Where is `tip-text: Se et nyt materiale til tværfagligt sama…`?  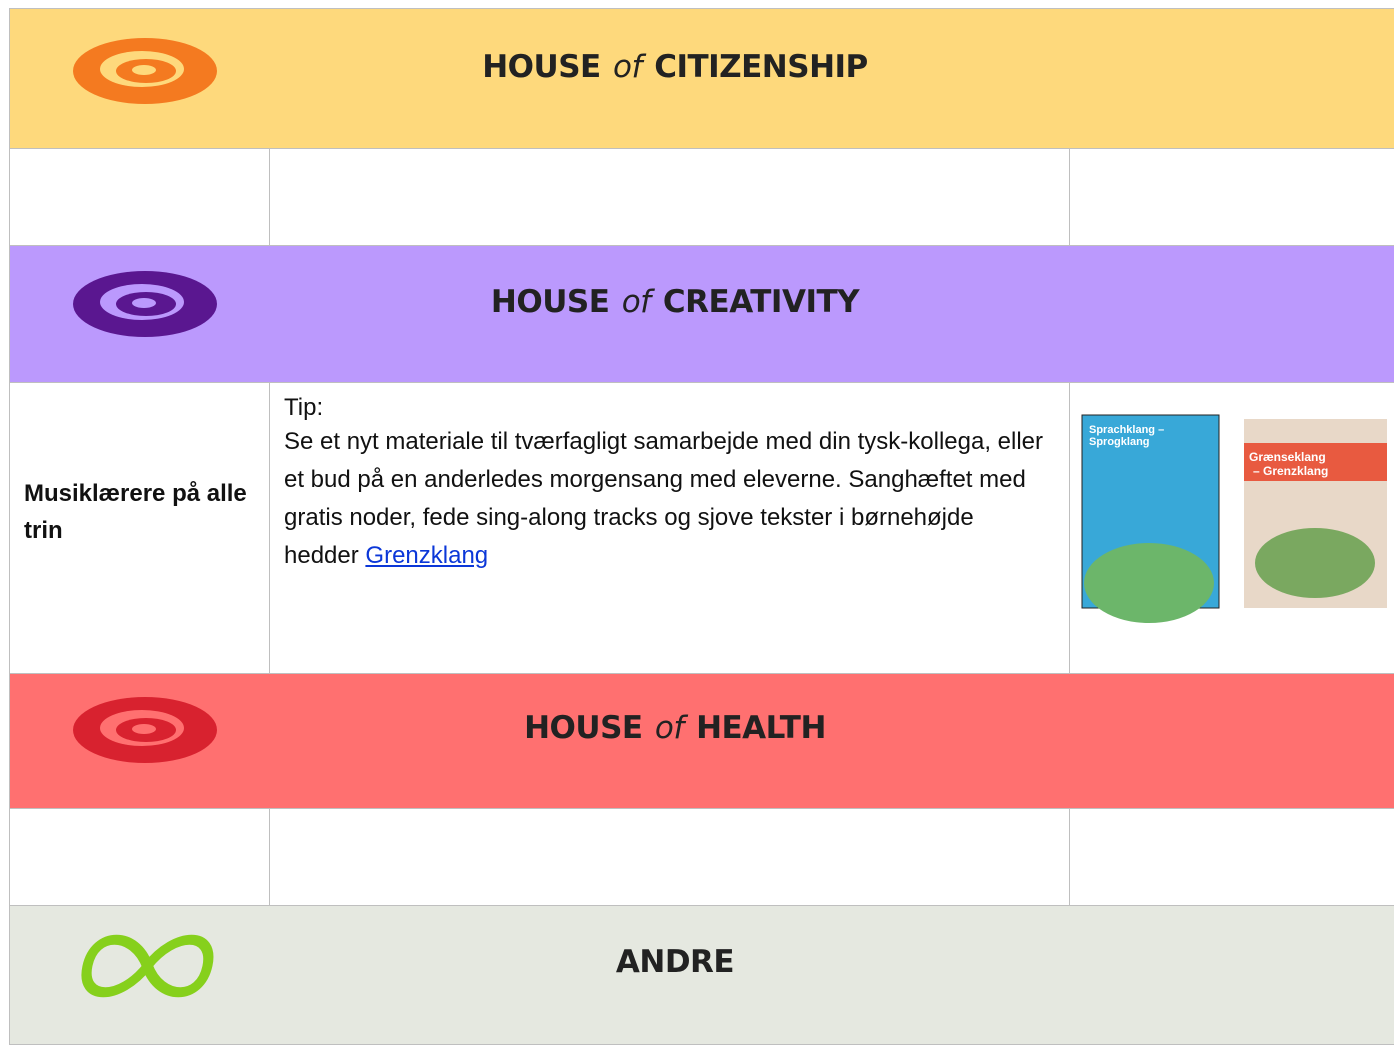
tip-text: Se et nyt materiale til tværfagligt sama… is located at coordinates (663, 498).